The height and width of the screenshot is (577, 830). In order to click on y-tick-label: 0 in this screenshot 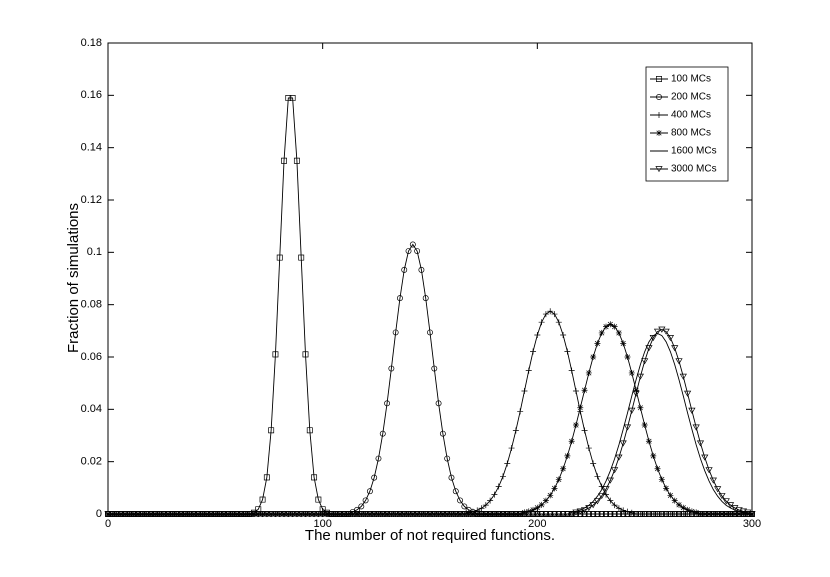, I will do `click(99, 514)`.